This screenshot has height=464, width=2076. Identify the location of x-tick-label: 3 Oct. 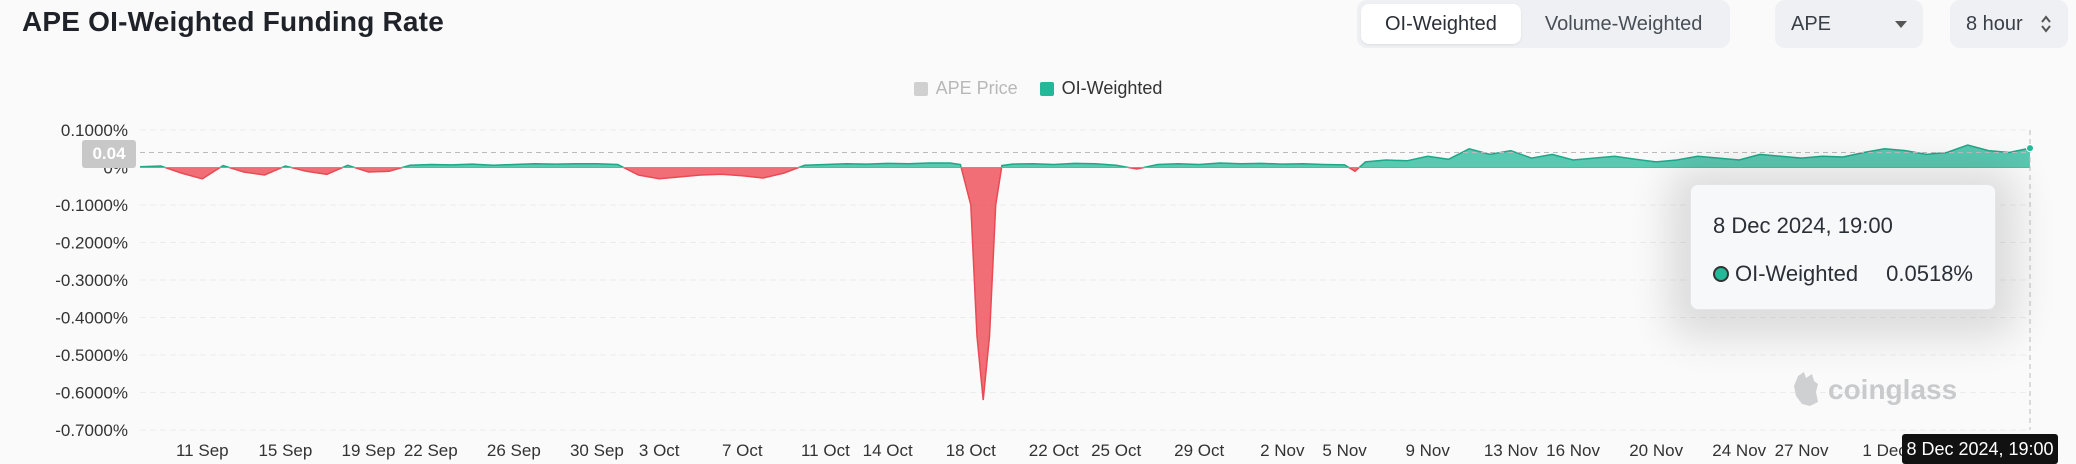
(659, 450).